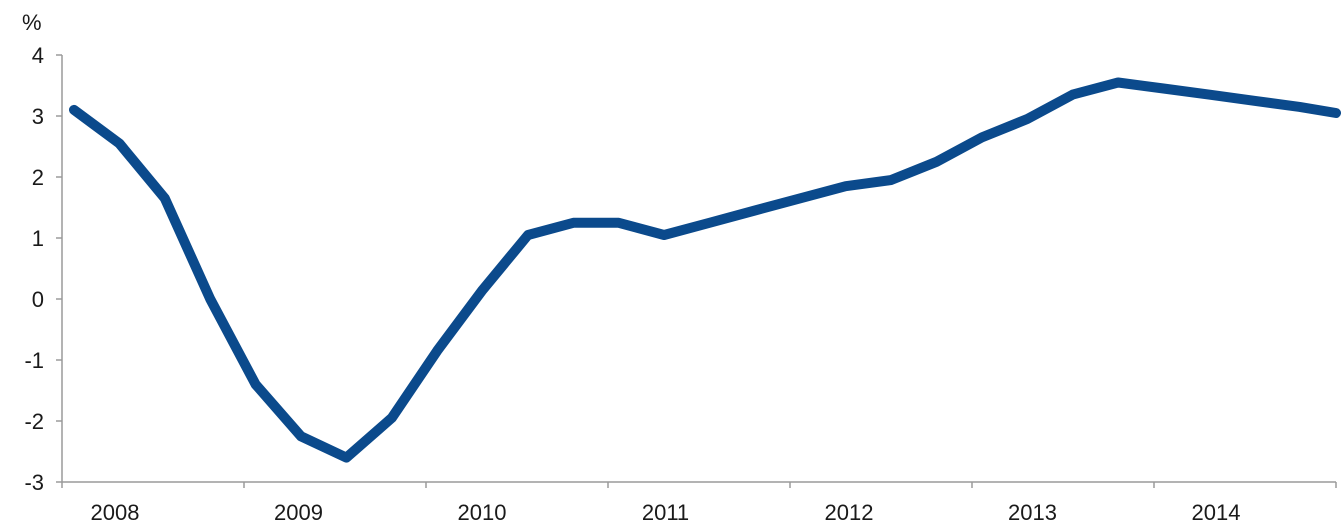 The image size is (1341, 526). What do you see at coordinates (482, 512) in the screenshot?
I see `x-tick-label: 2010` at bounding box center [482, 512].